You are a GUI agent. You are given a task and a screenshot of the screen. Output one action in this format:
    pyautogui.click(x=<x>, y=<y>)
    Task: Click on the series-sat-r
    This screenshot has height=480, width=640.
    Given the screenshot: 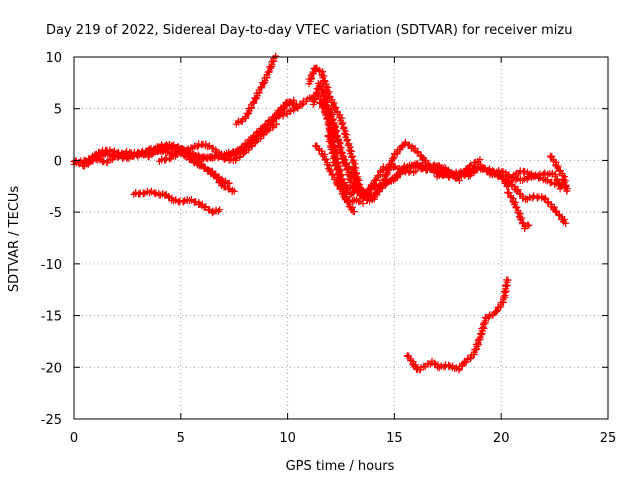 What is the action you would take?
    pyautogui.click(x=529, y=198)
    